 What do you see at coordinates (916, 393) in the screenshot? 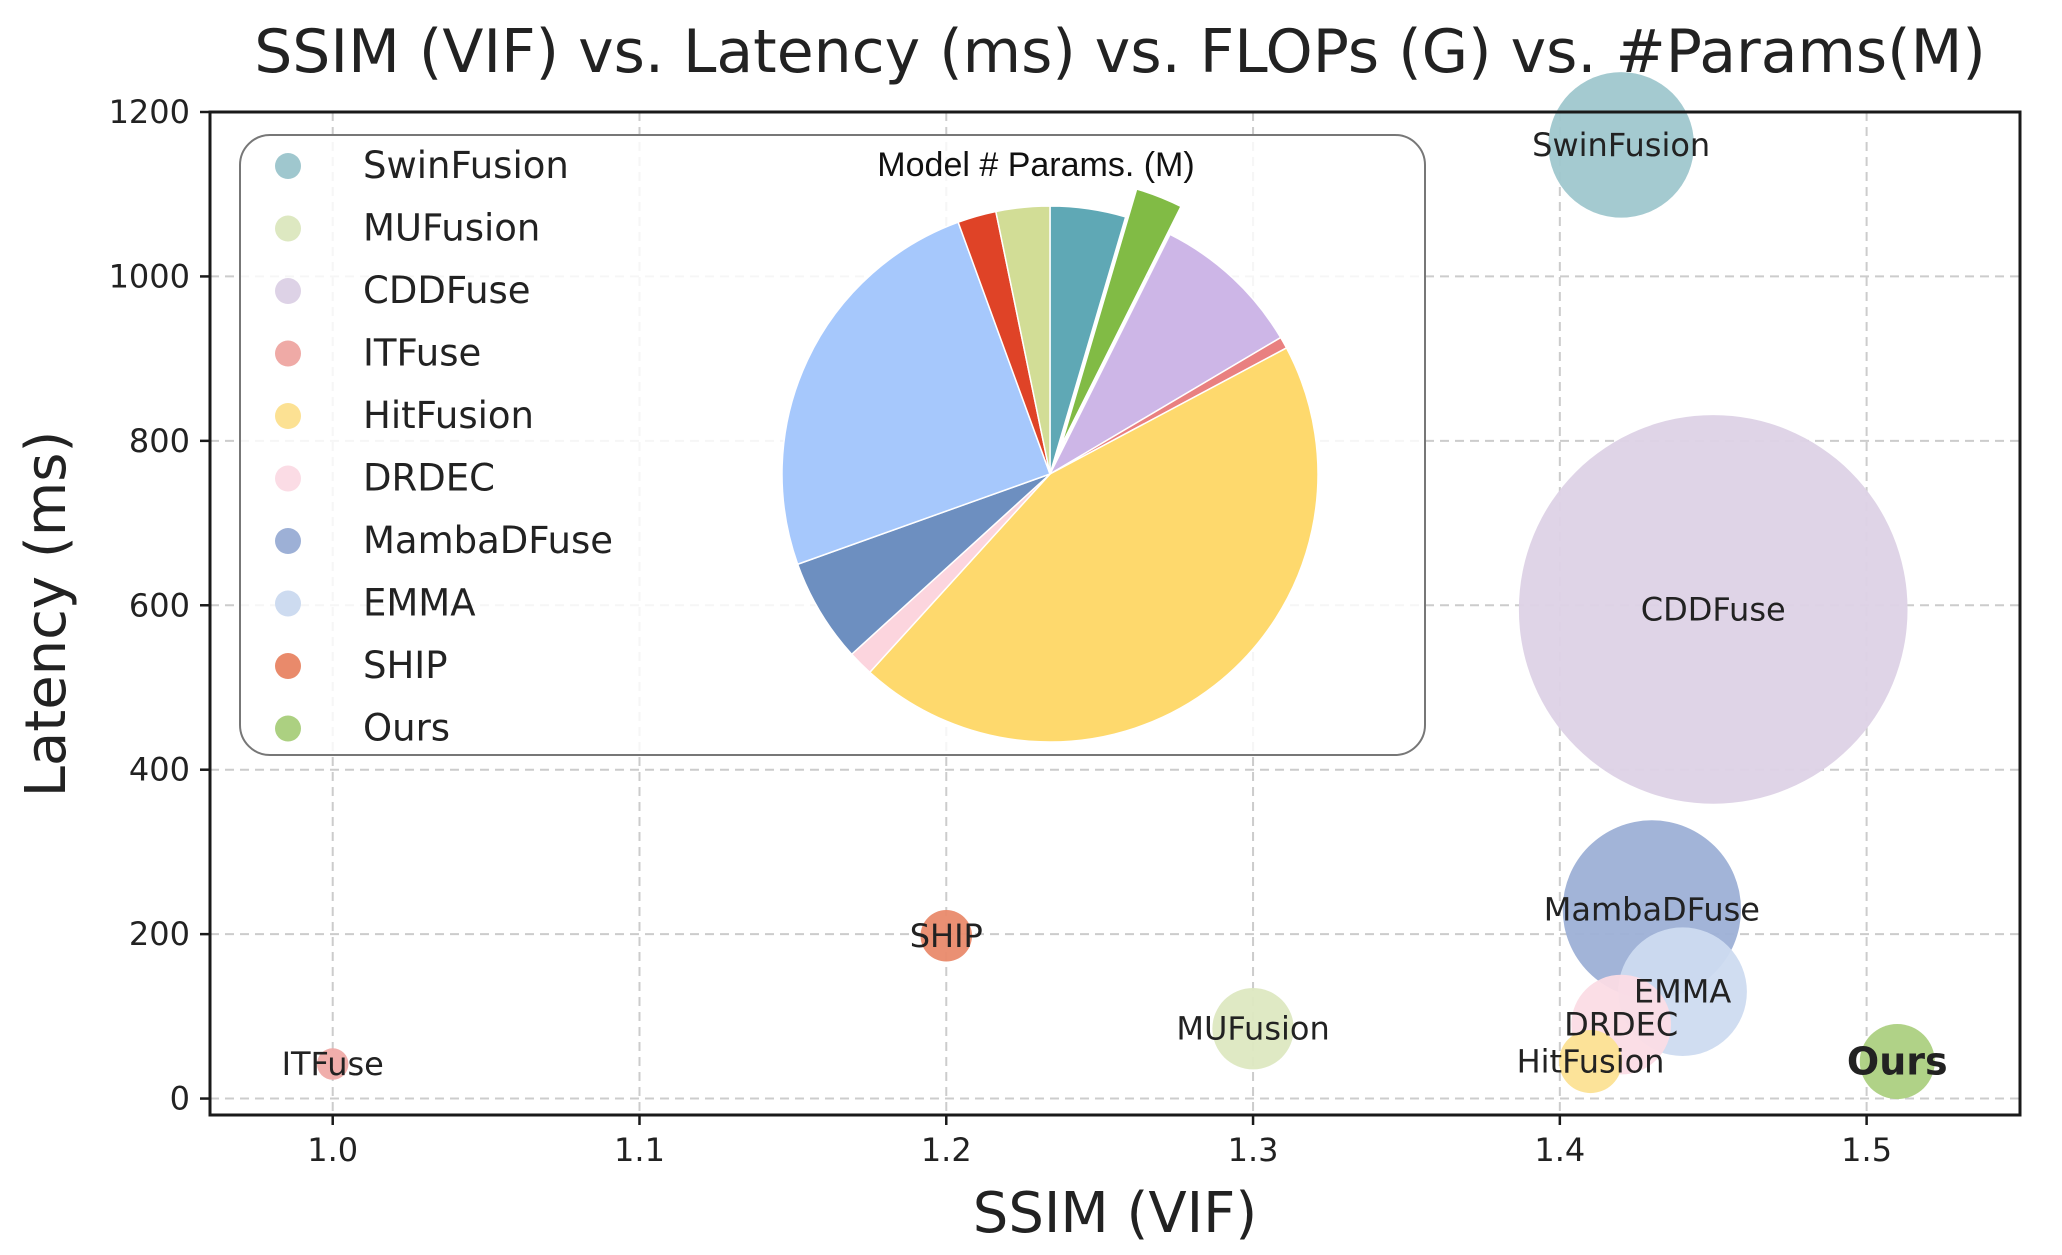
I see `pie-slice-emma` at bounding box center [916, 393].